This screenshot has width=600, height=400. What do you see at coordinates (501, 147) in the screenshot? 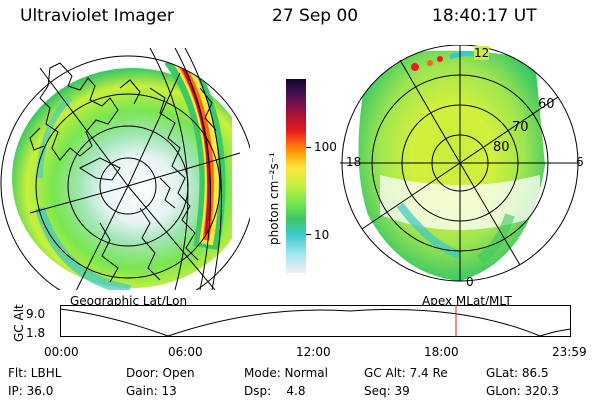
I see `mlat-80-label: 80` at bounding box center [501, 147].